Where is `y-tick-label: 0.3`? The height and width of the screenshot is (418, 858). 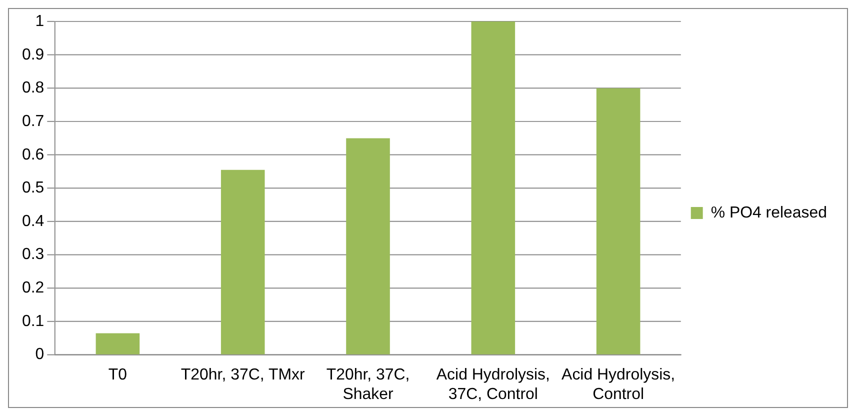 y-tick-label: 0.3 is located at coordinates (33, 255).